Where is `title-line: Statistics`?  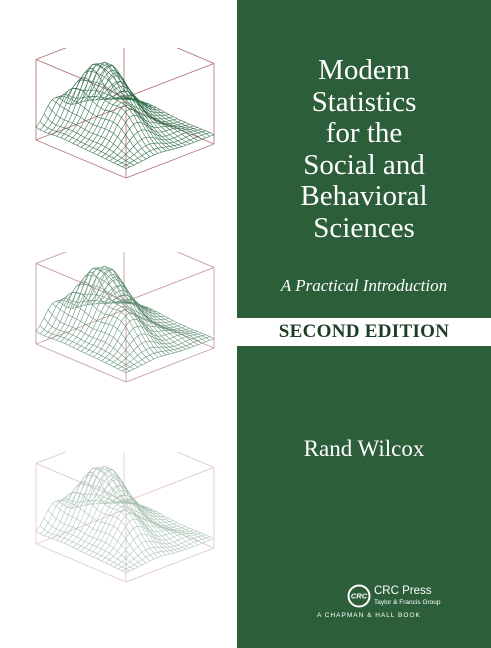
title-line: Statistics is located at coordinates (364, 101).